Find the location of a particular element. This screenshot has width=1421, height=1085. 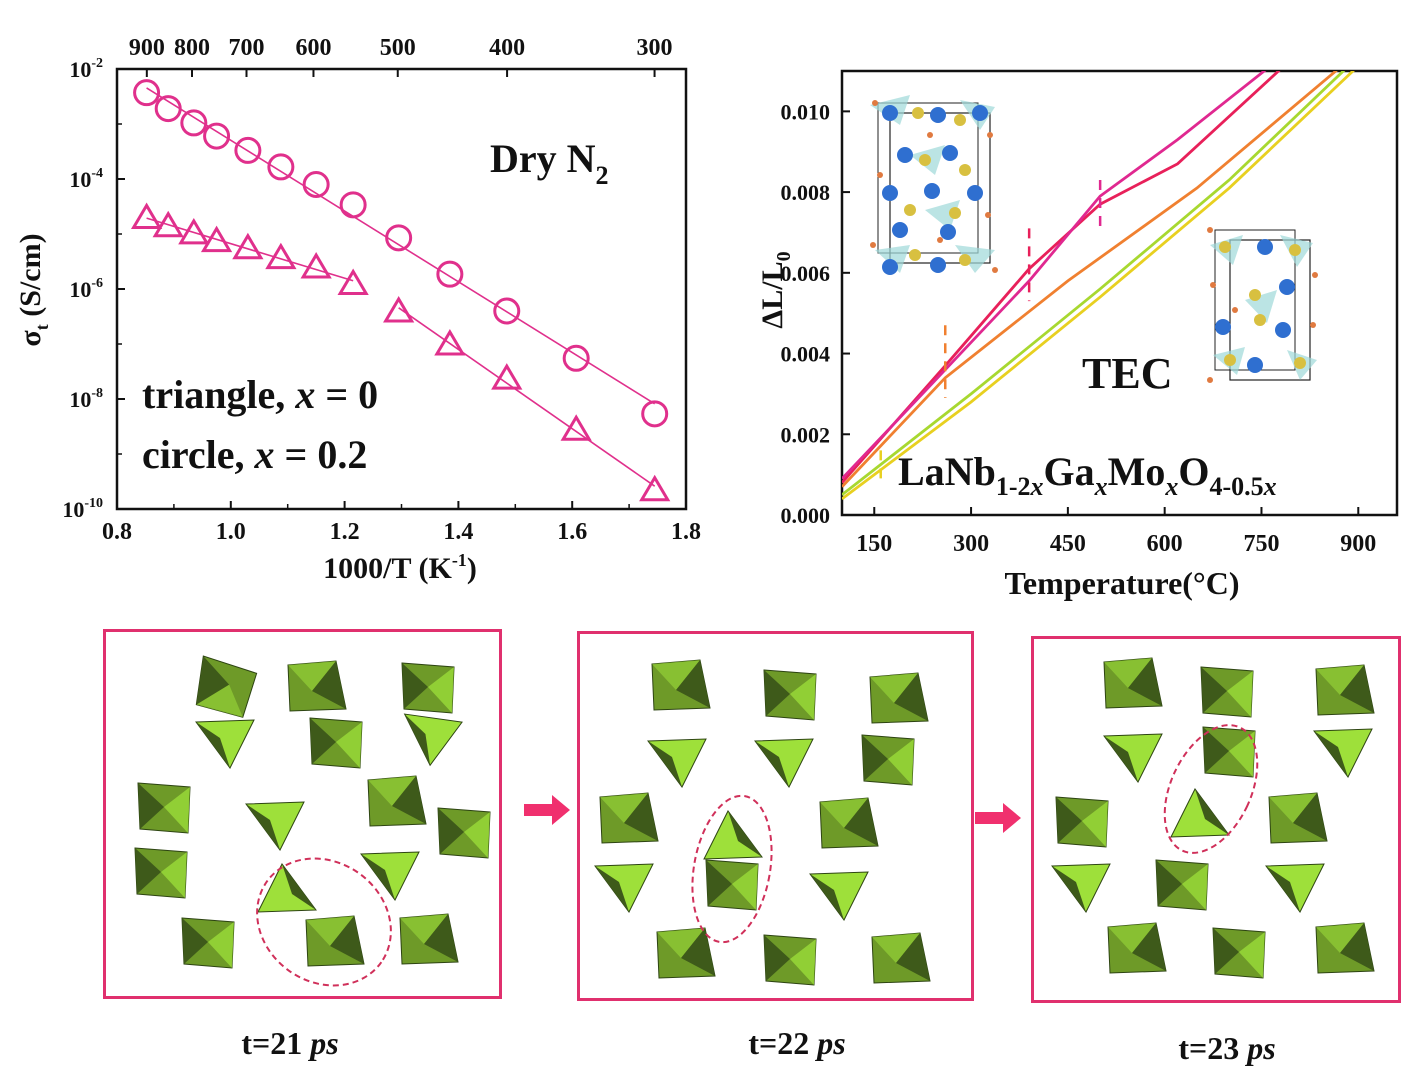

x-tick-label: 450 is located at coordinates (1068, 544).